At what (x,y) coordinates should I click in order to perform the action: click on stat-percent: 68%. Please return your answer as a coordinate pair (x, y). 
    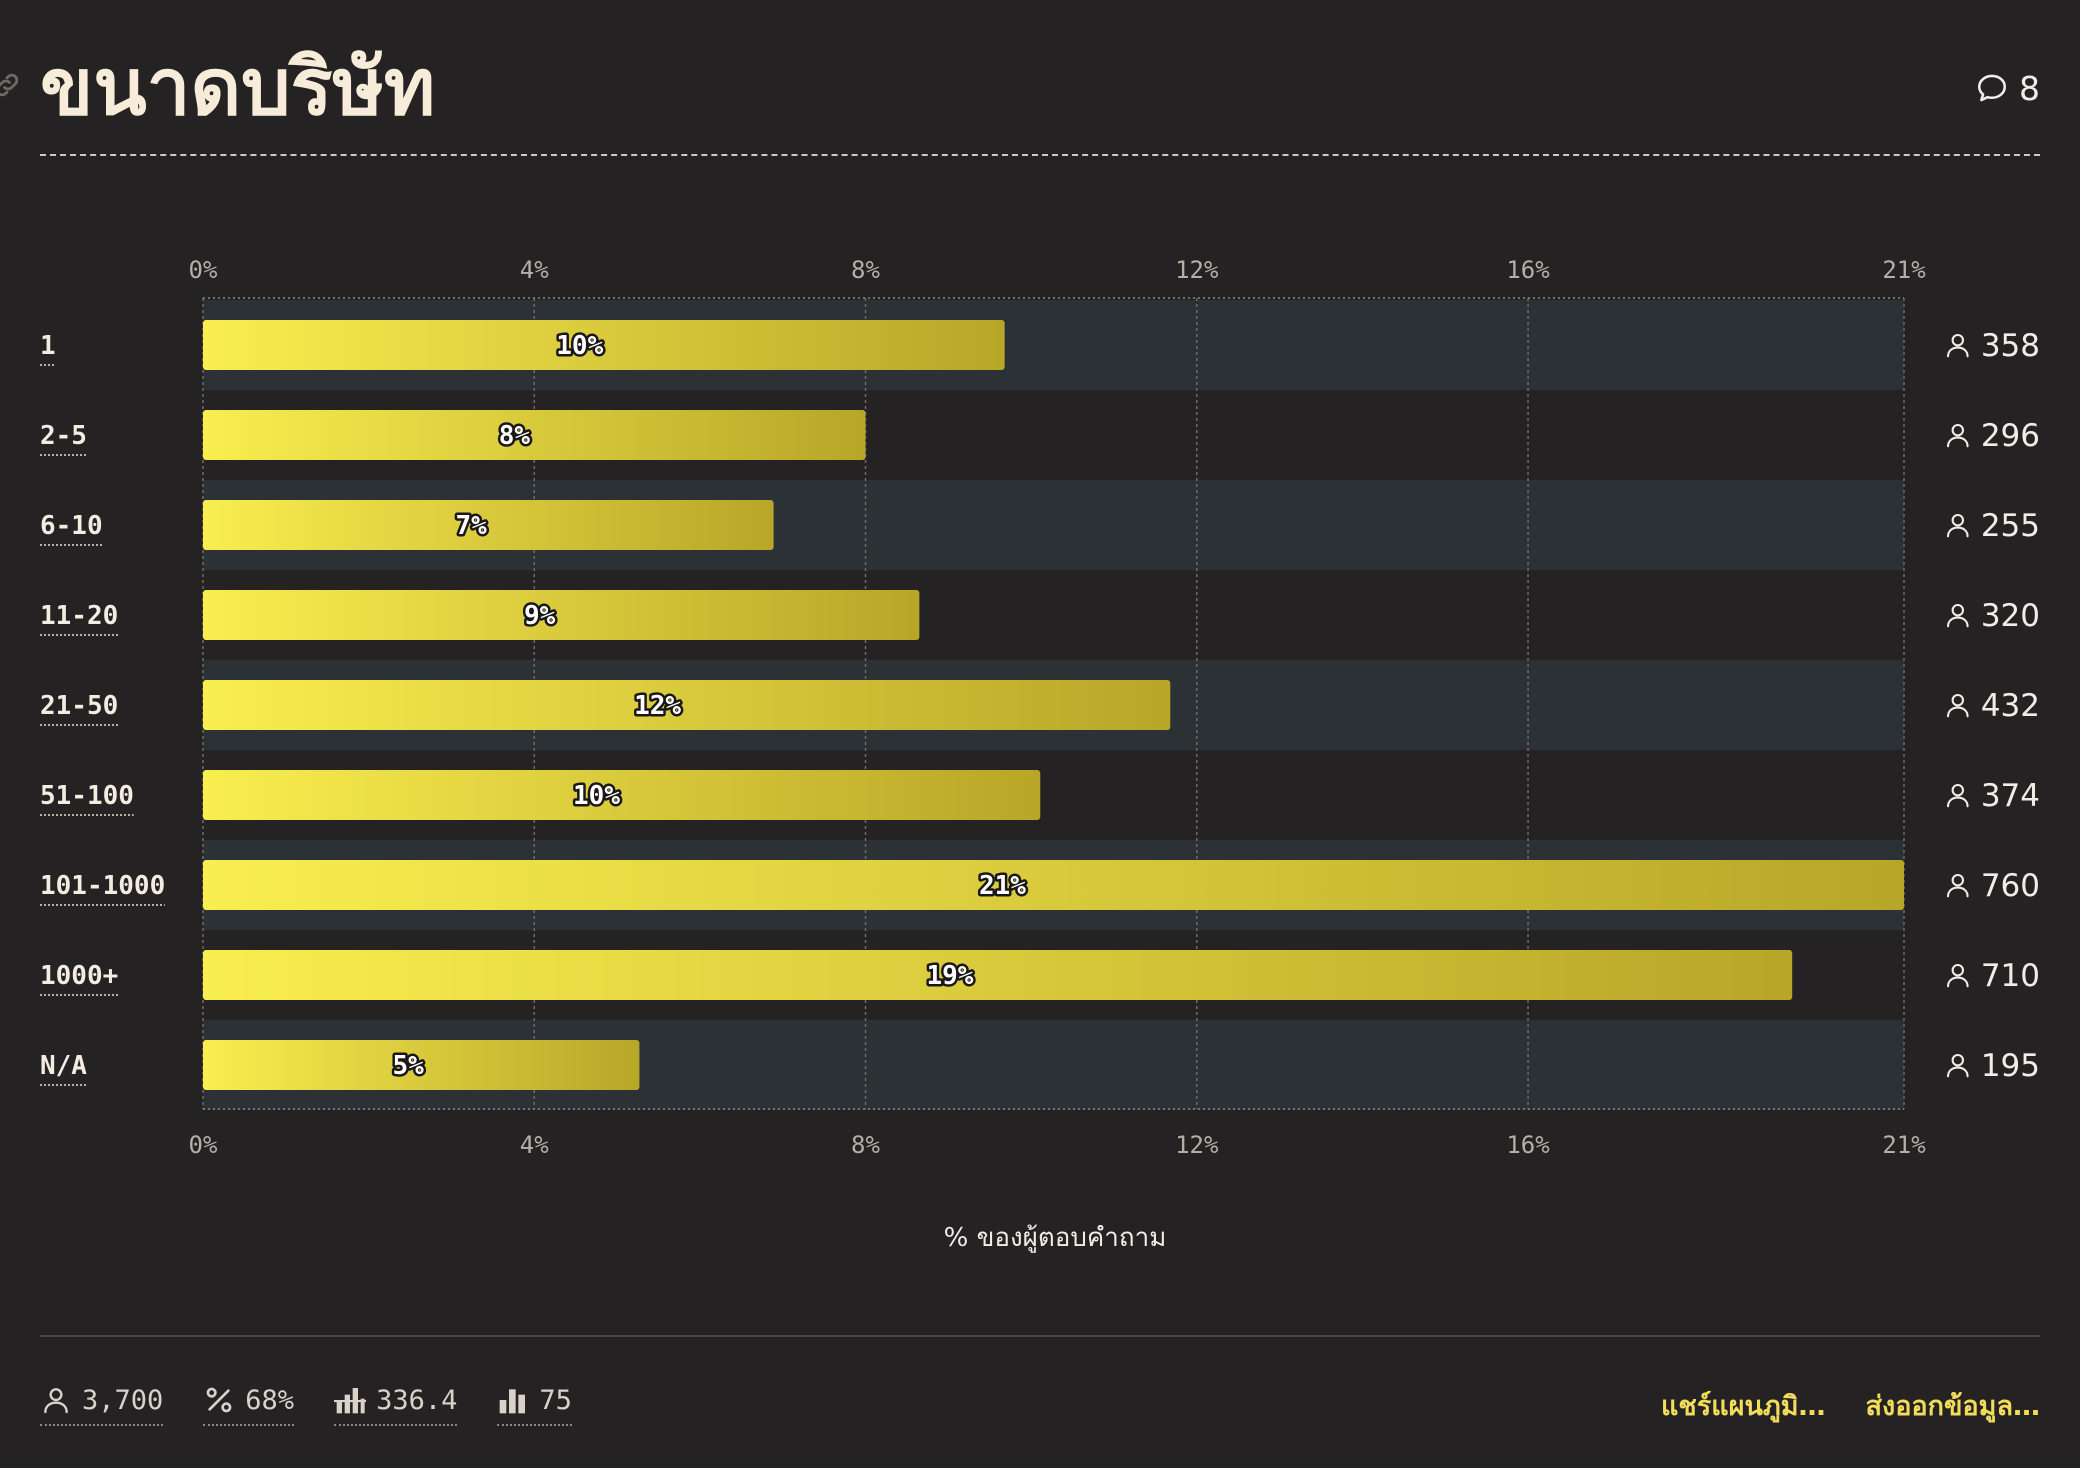
    Looking at the image, I should click on (249, 1403).